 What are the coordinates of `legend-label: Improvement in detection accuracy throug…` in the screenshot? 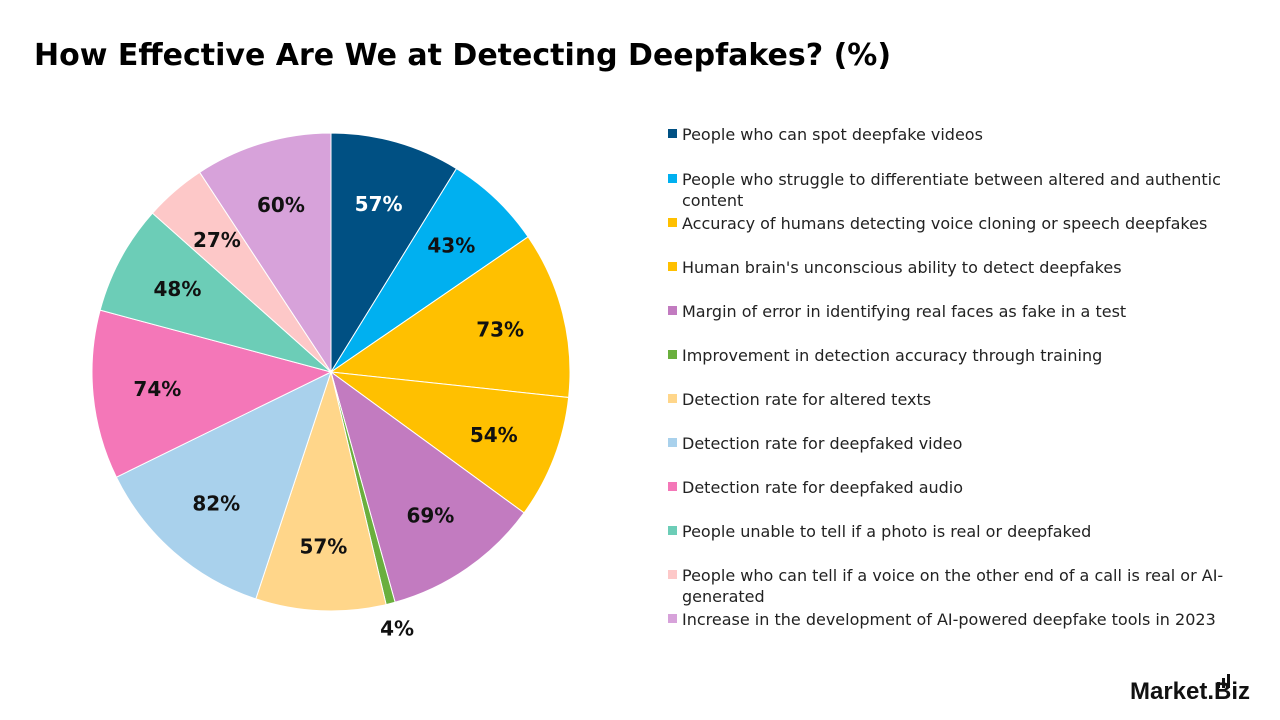 It's located at (892, 355).